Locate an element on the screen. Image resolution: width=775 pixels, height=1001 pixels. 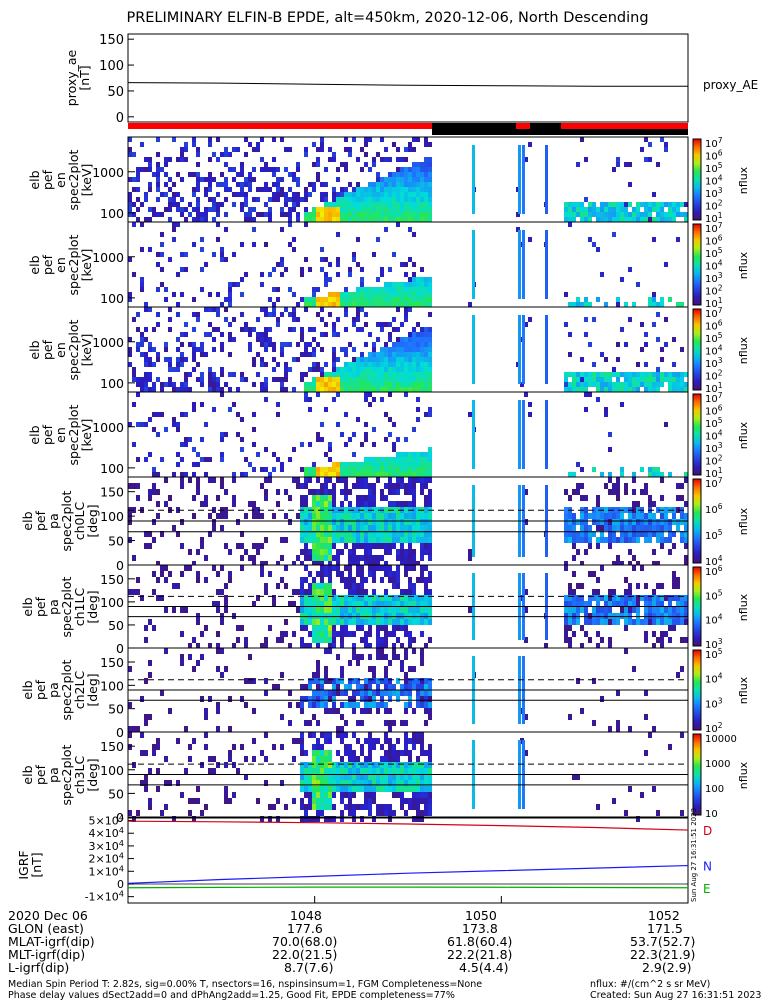
panel-ylabel: elb pef pa spec2plot ch0LC [deg] is located at coordinates (60, 521).